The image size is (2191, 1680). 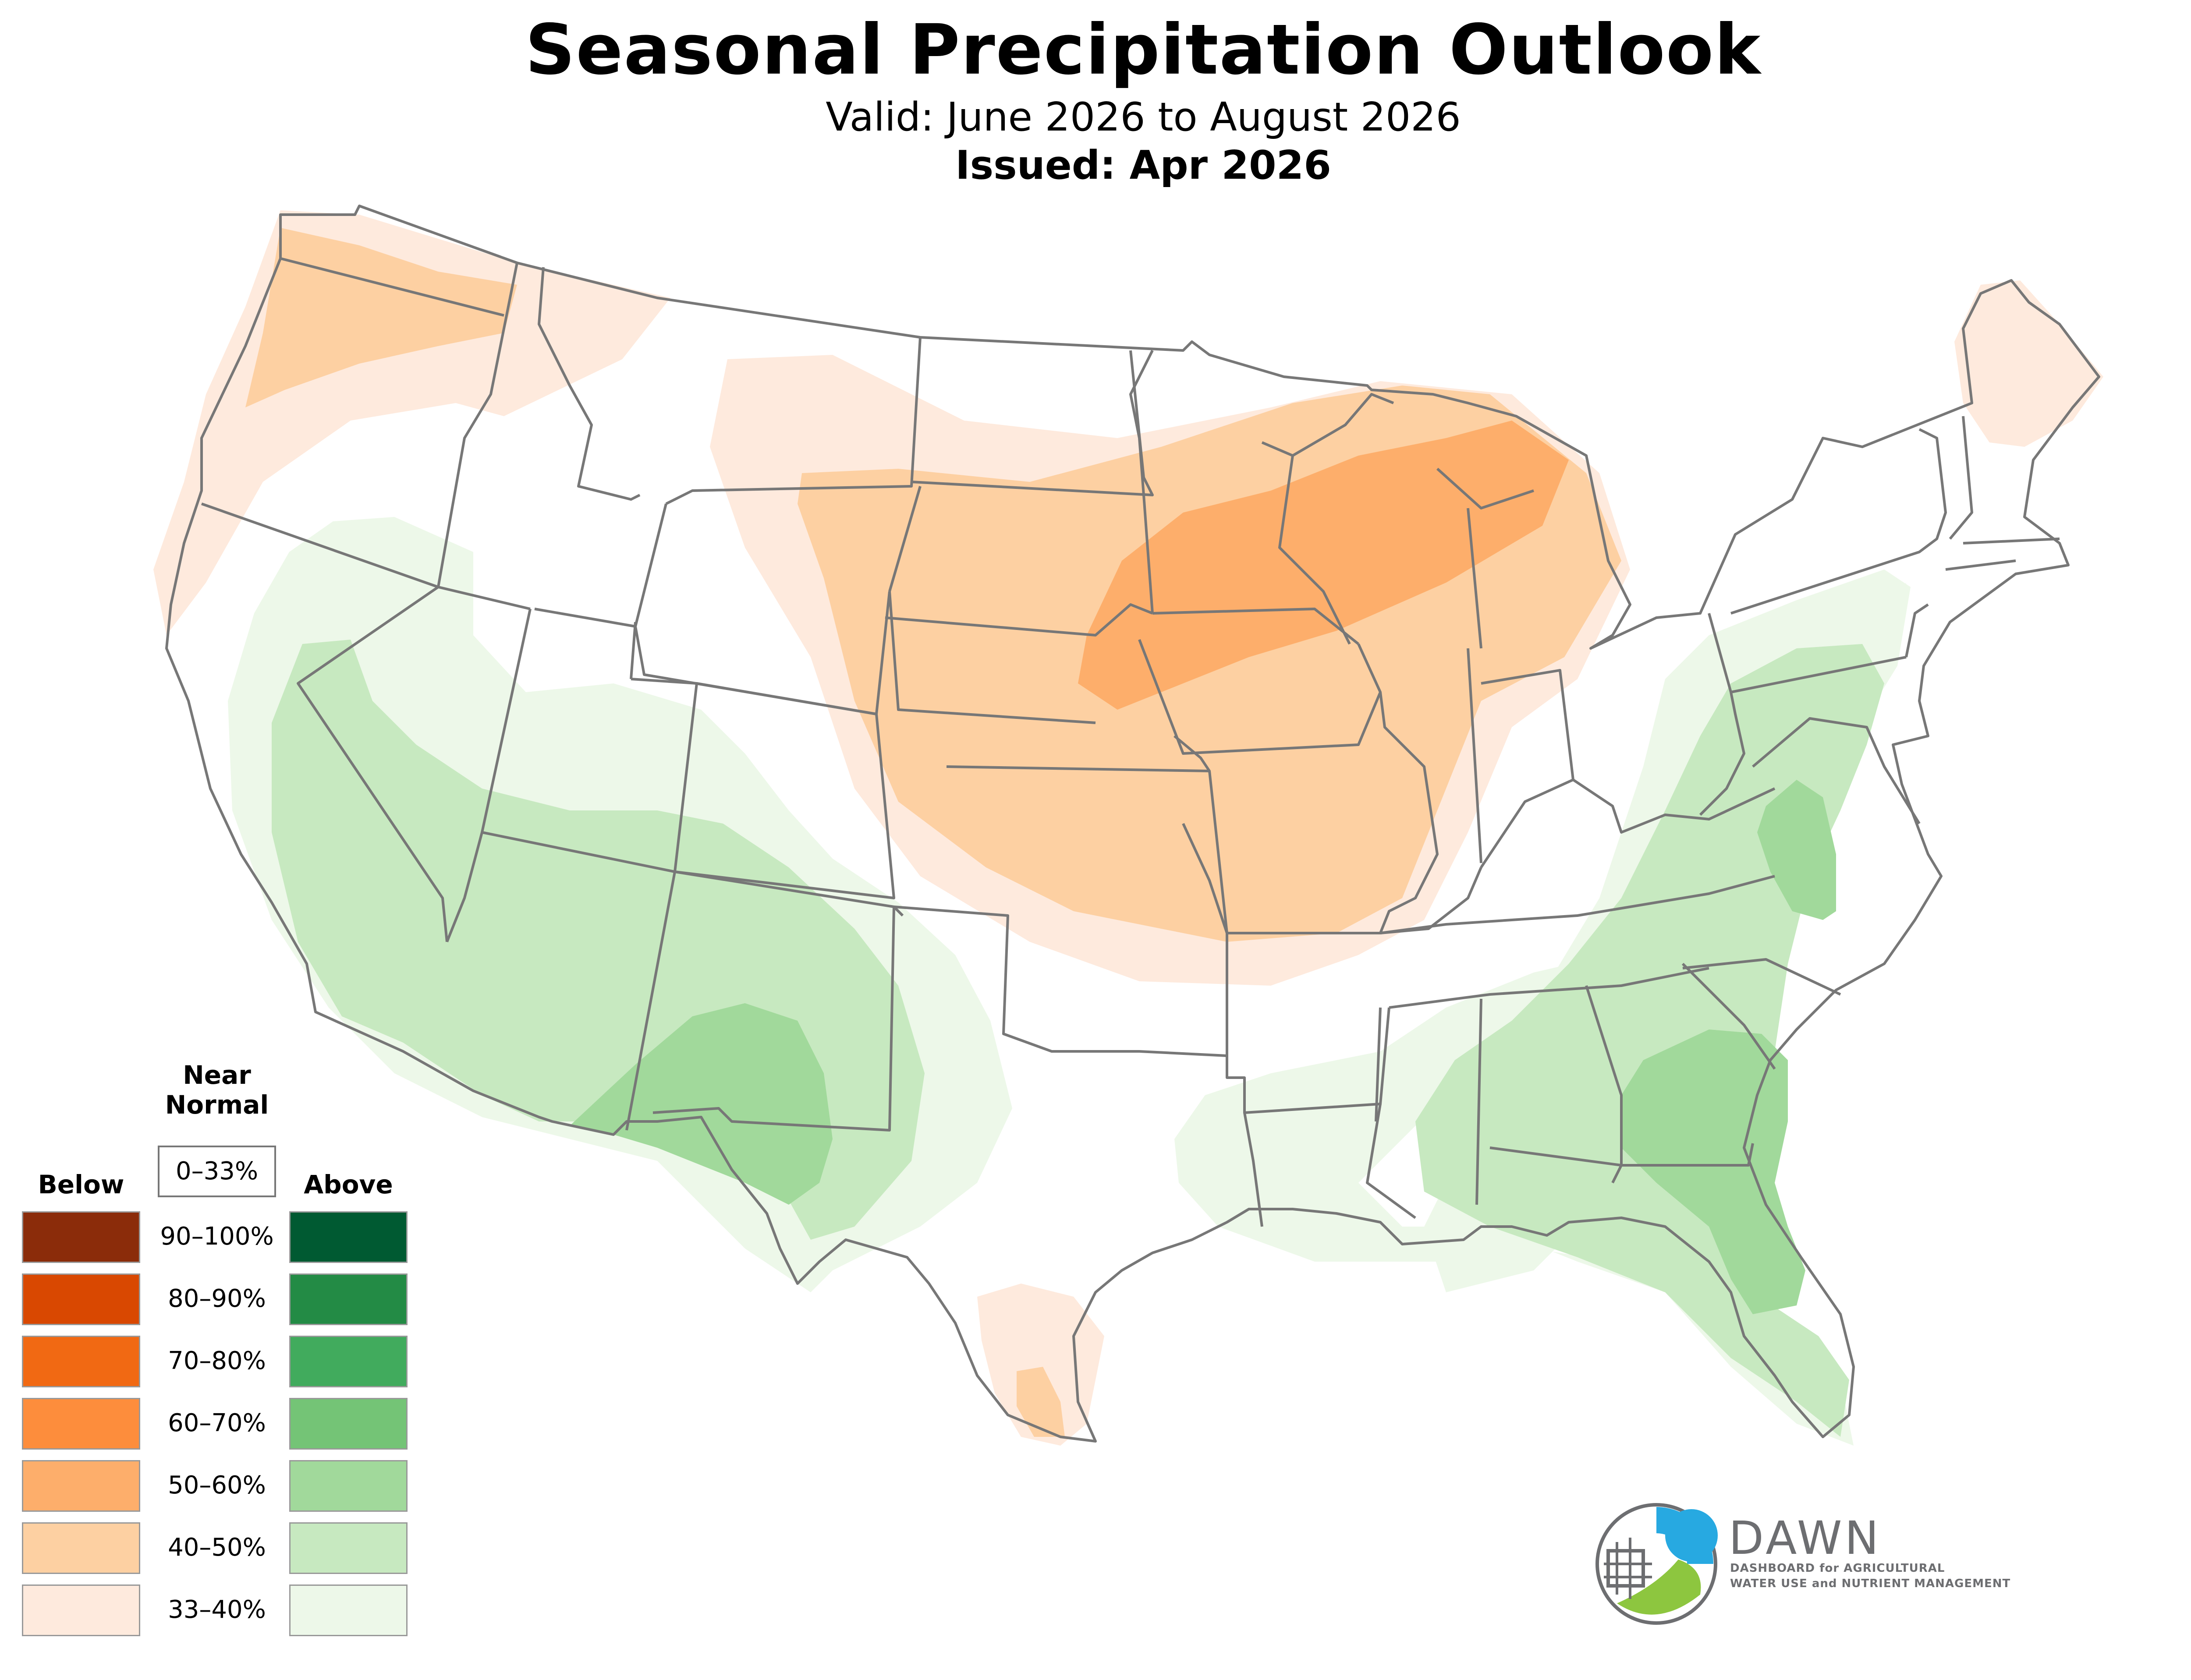 What do you see at coordinates (2028, 364) in the screenshot?
I see `area-maine` at bounding box center [2028, 364].